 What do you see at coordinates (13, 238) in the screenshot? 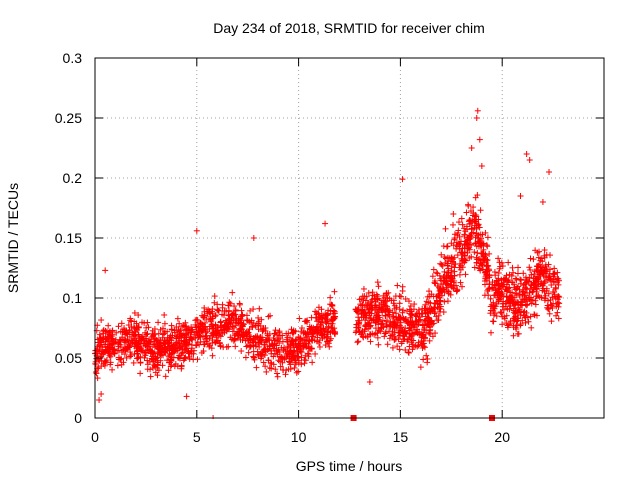
I see `y-axis-label: SRMTID / TECUs` at bounding box center [13, 238].